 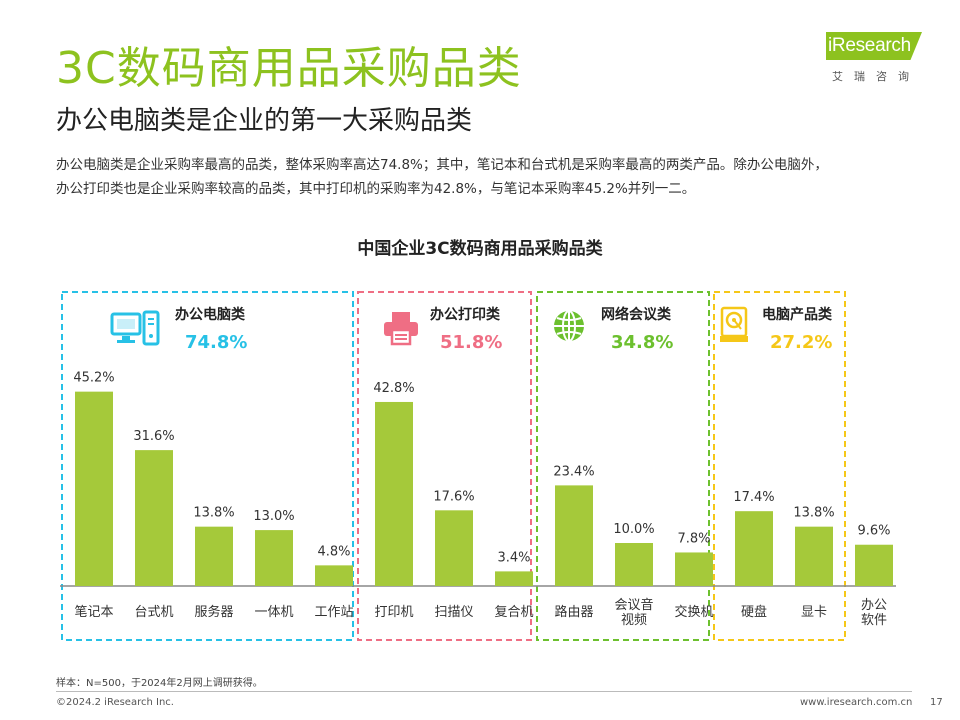 I want to click on footer-divider, so click(x=484, y=691).